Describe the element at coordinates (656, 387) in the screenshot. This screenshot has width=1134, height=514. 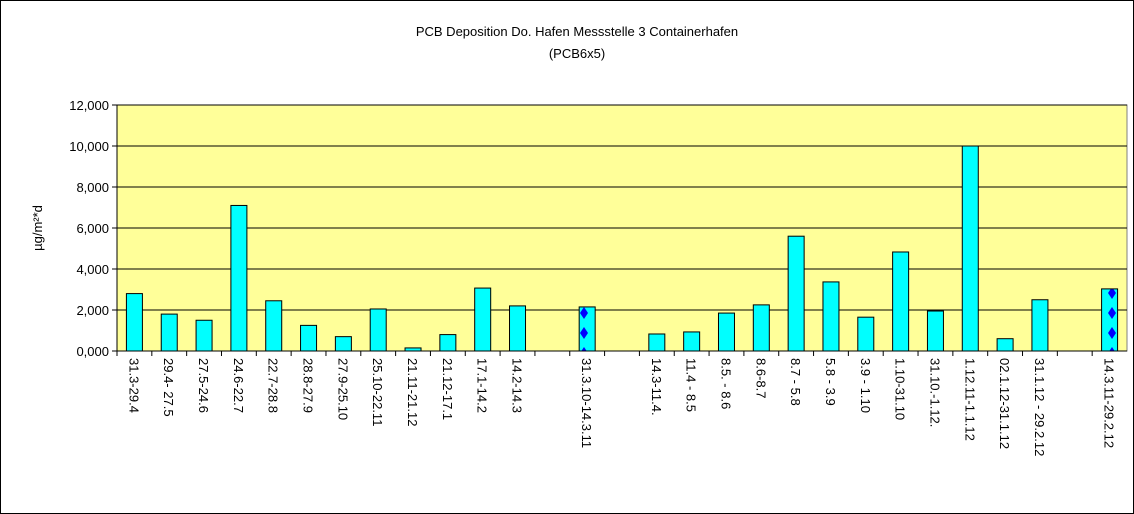
I see `x-tick-label: 14.3-11.4.` at that location.